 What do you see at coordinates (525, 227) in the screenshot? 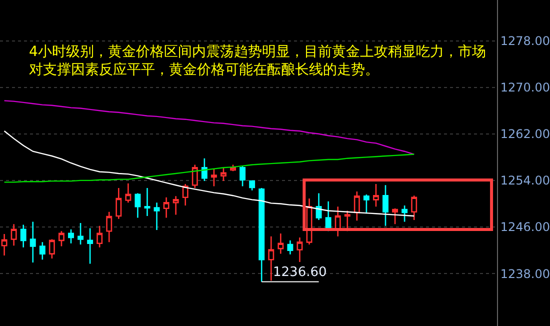
I see `y-tick-label: 1246.00` at bounding box center [525, 227].